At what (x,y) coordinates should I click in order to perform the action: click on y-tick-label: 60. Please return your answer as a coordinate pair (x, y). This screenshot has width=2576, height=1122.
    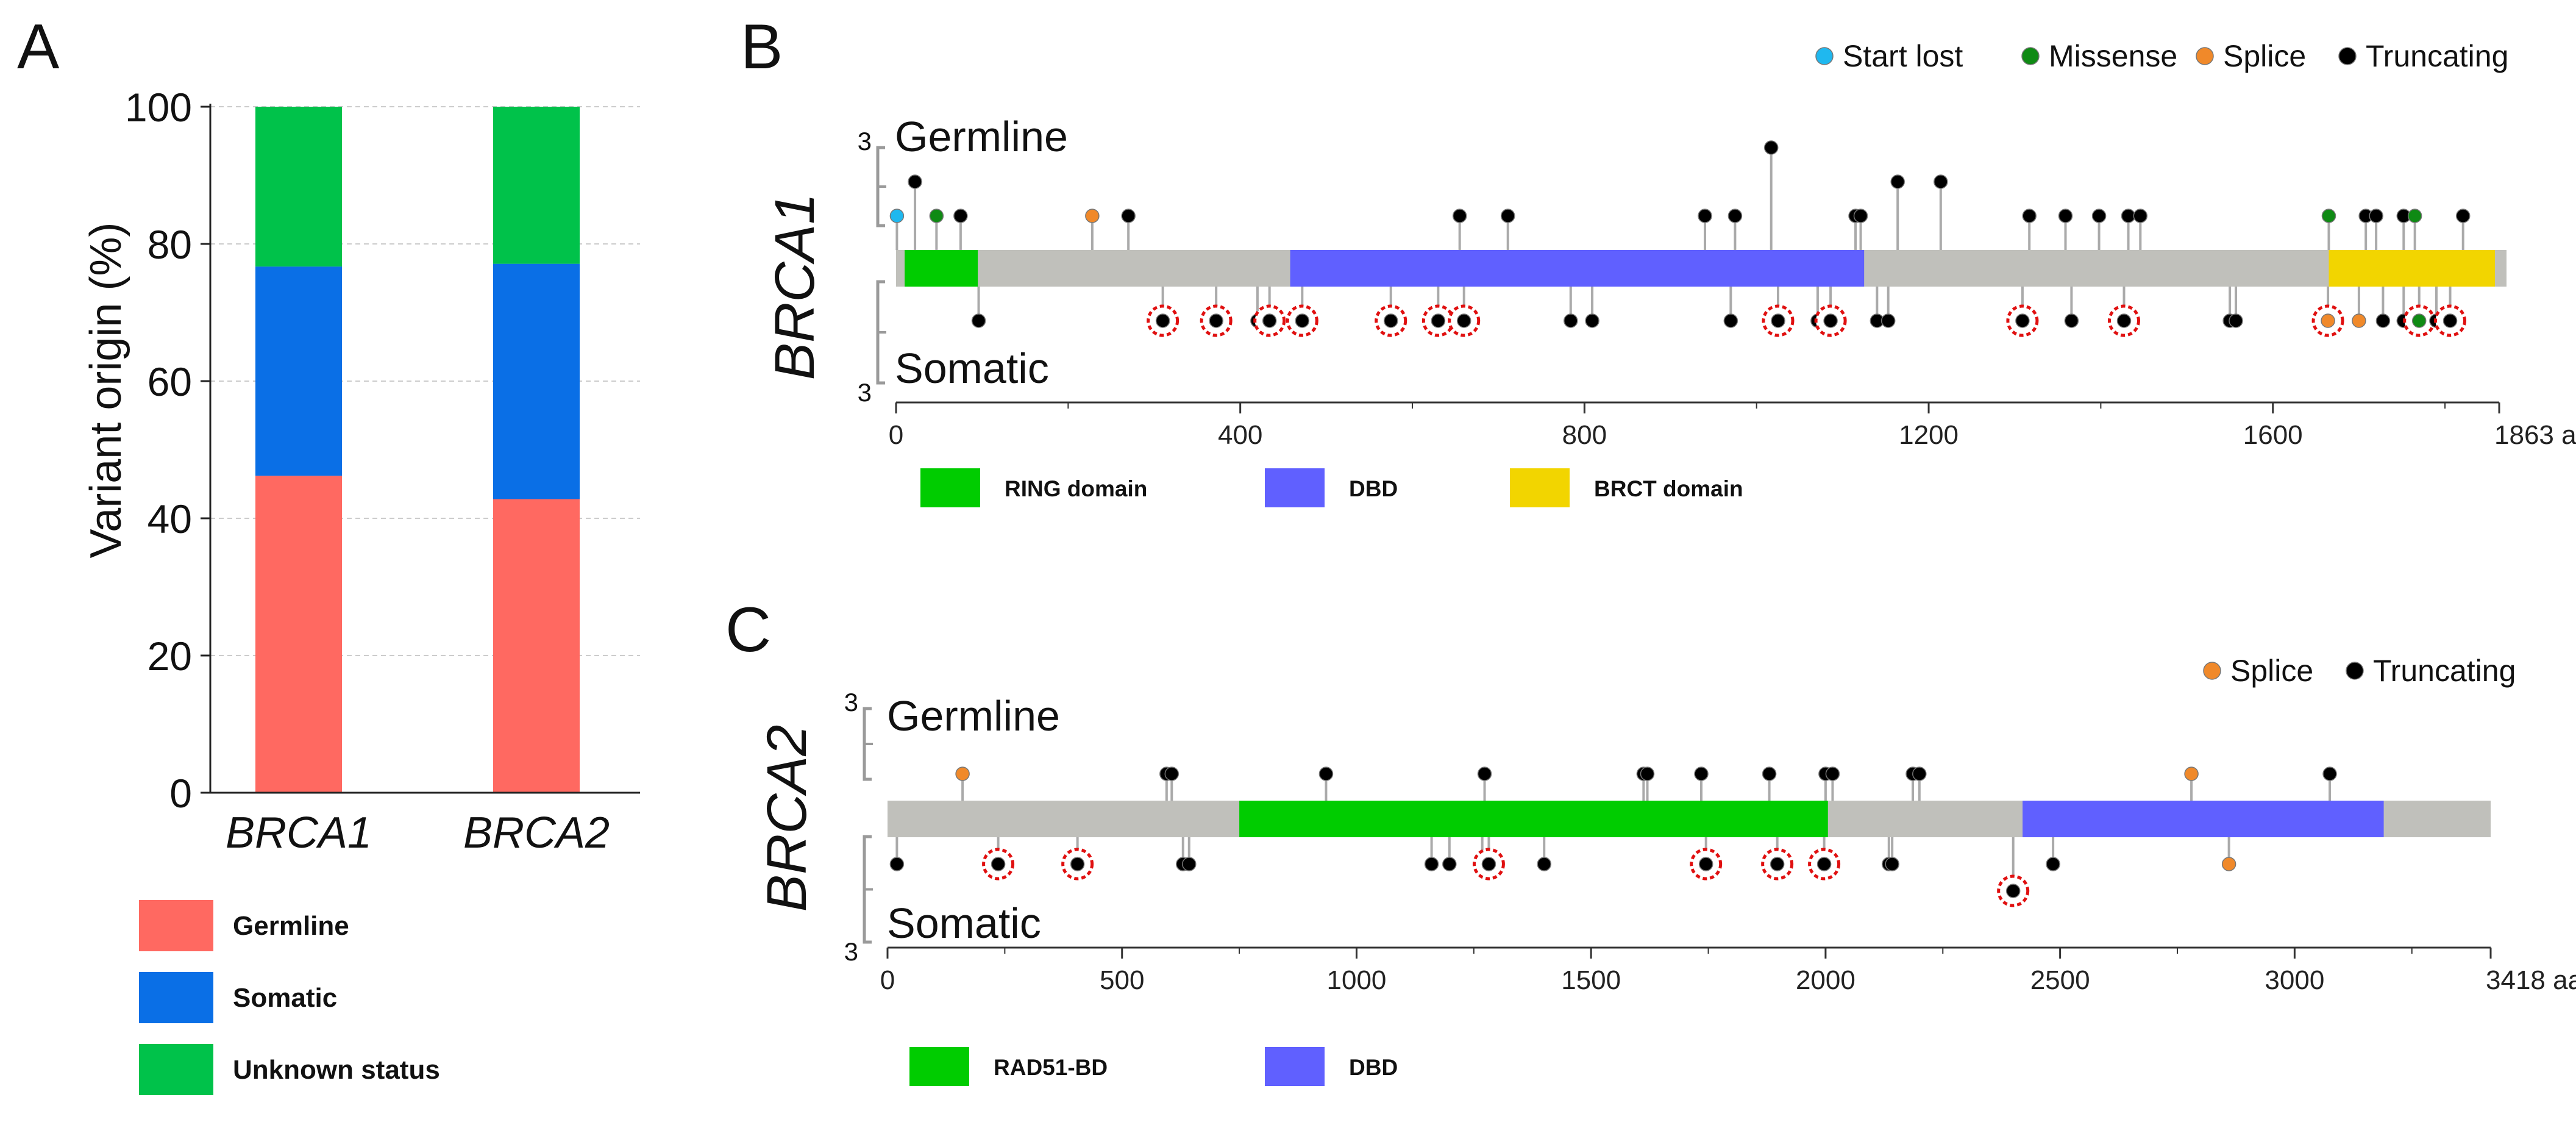
    Looking at the image, I should click on (170, 381).